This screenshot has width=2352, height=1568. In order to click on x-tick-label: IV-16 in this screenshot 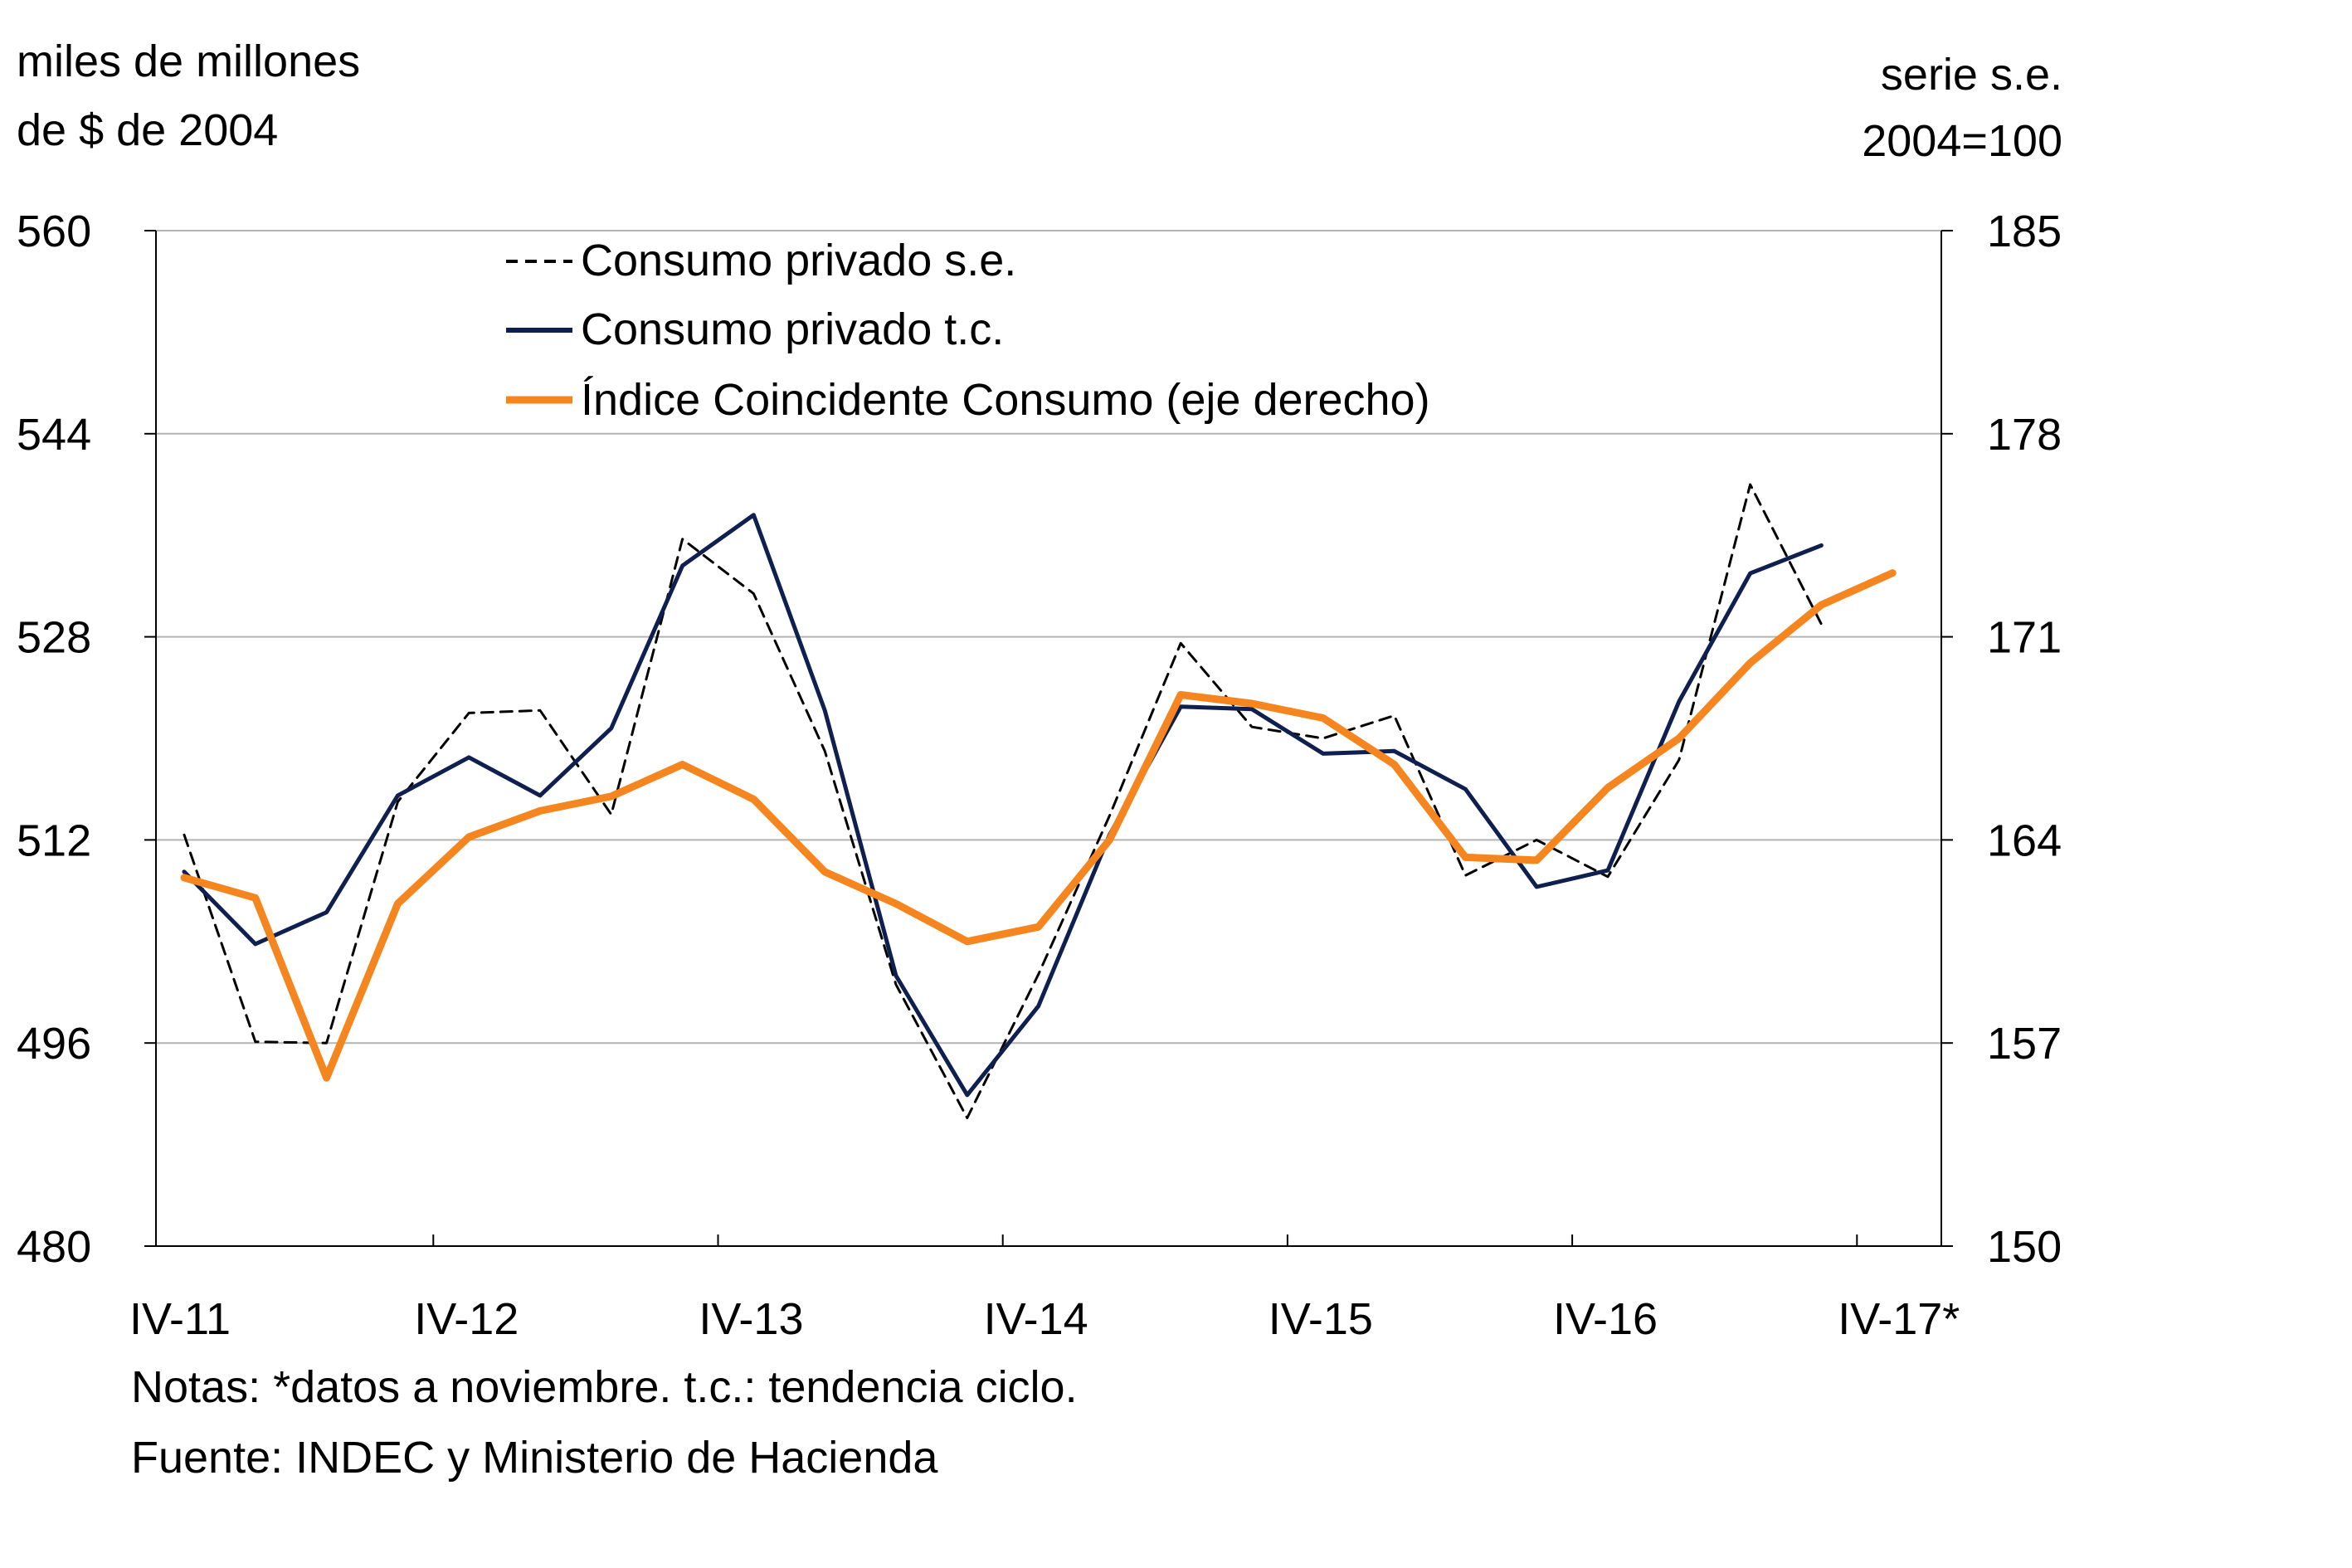, I will do `click(1605, 1319)`.